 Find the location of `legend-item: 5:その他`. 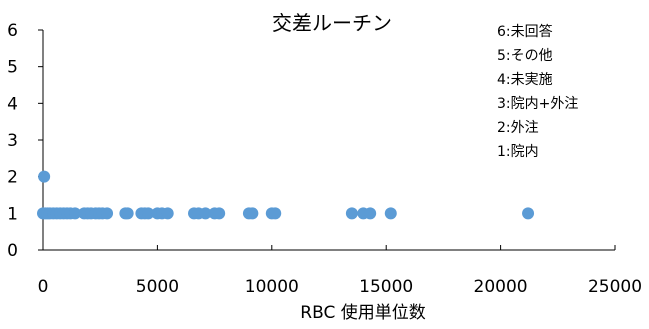

legend-item: 5:その他 is located at coordinates (525, 56).